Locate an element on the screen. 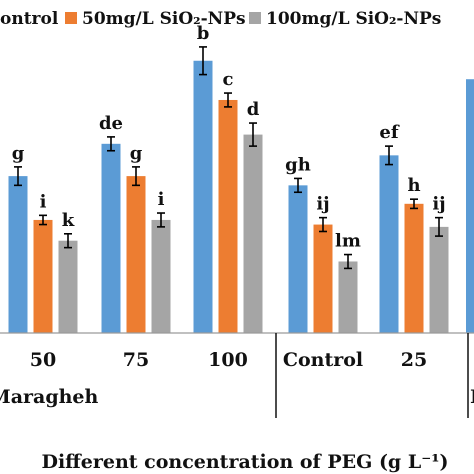  significance-letter: gh is located at coordinates (298, 164).